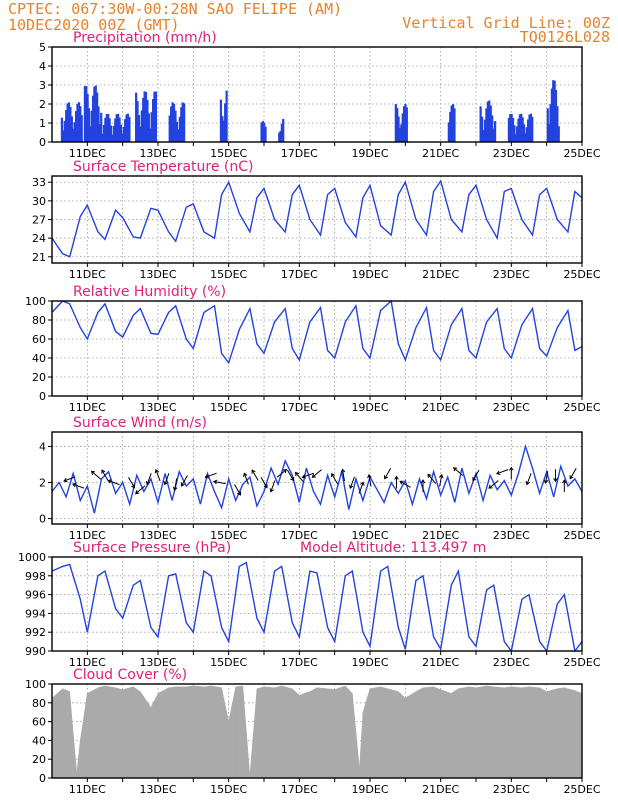 The image size is (618, 800). Describe the element at coordinates (39, 377) in the screenshot. I see `humidity-ytick-label: 20` at that location.